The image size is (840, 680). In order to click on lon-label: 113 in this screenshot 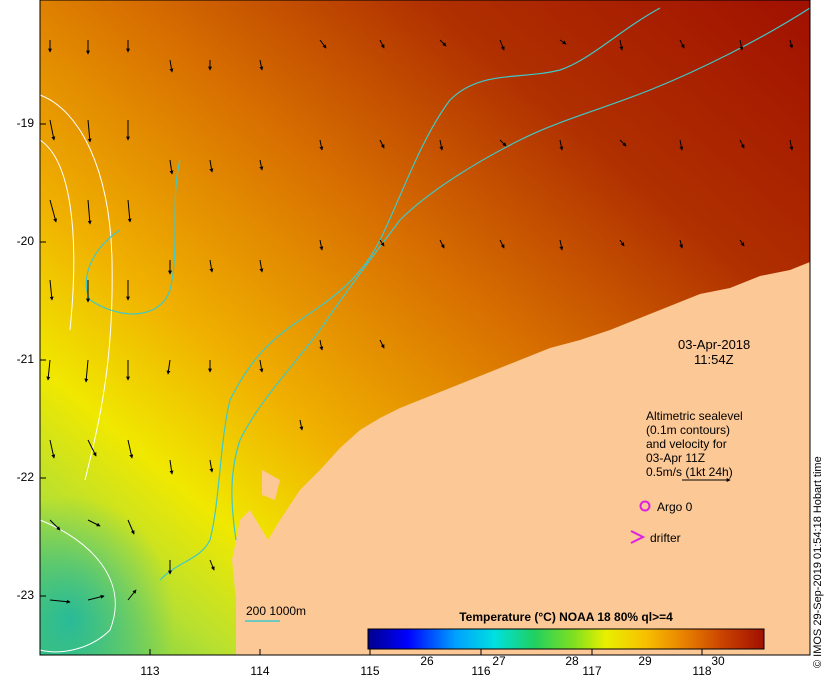, I will do `click(150, 671)`.